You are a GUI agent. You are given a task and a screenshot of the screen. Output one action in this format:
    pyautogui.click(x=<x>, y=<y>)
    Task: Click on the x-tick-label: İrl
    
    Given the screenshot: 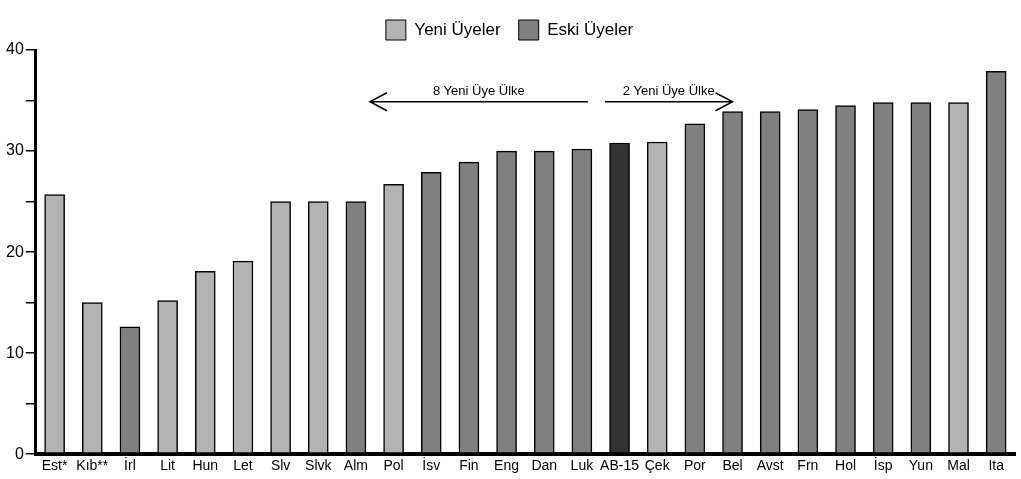 What is the action you would take?
    pyautogui.click(x=130, y=465)
    